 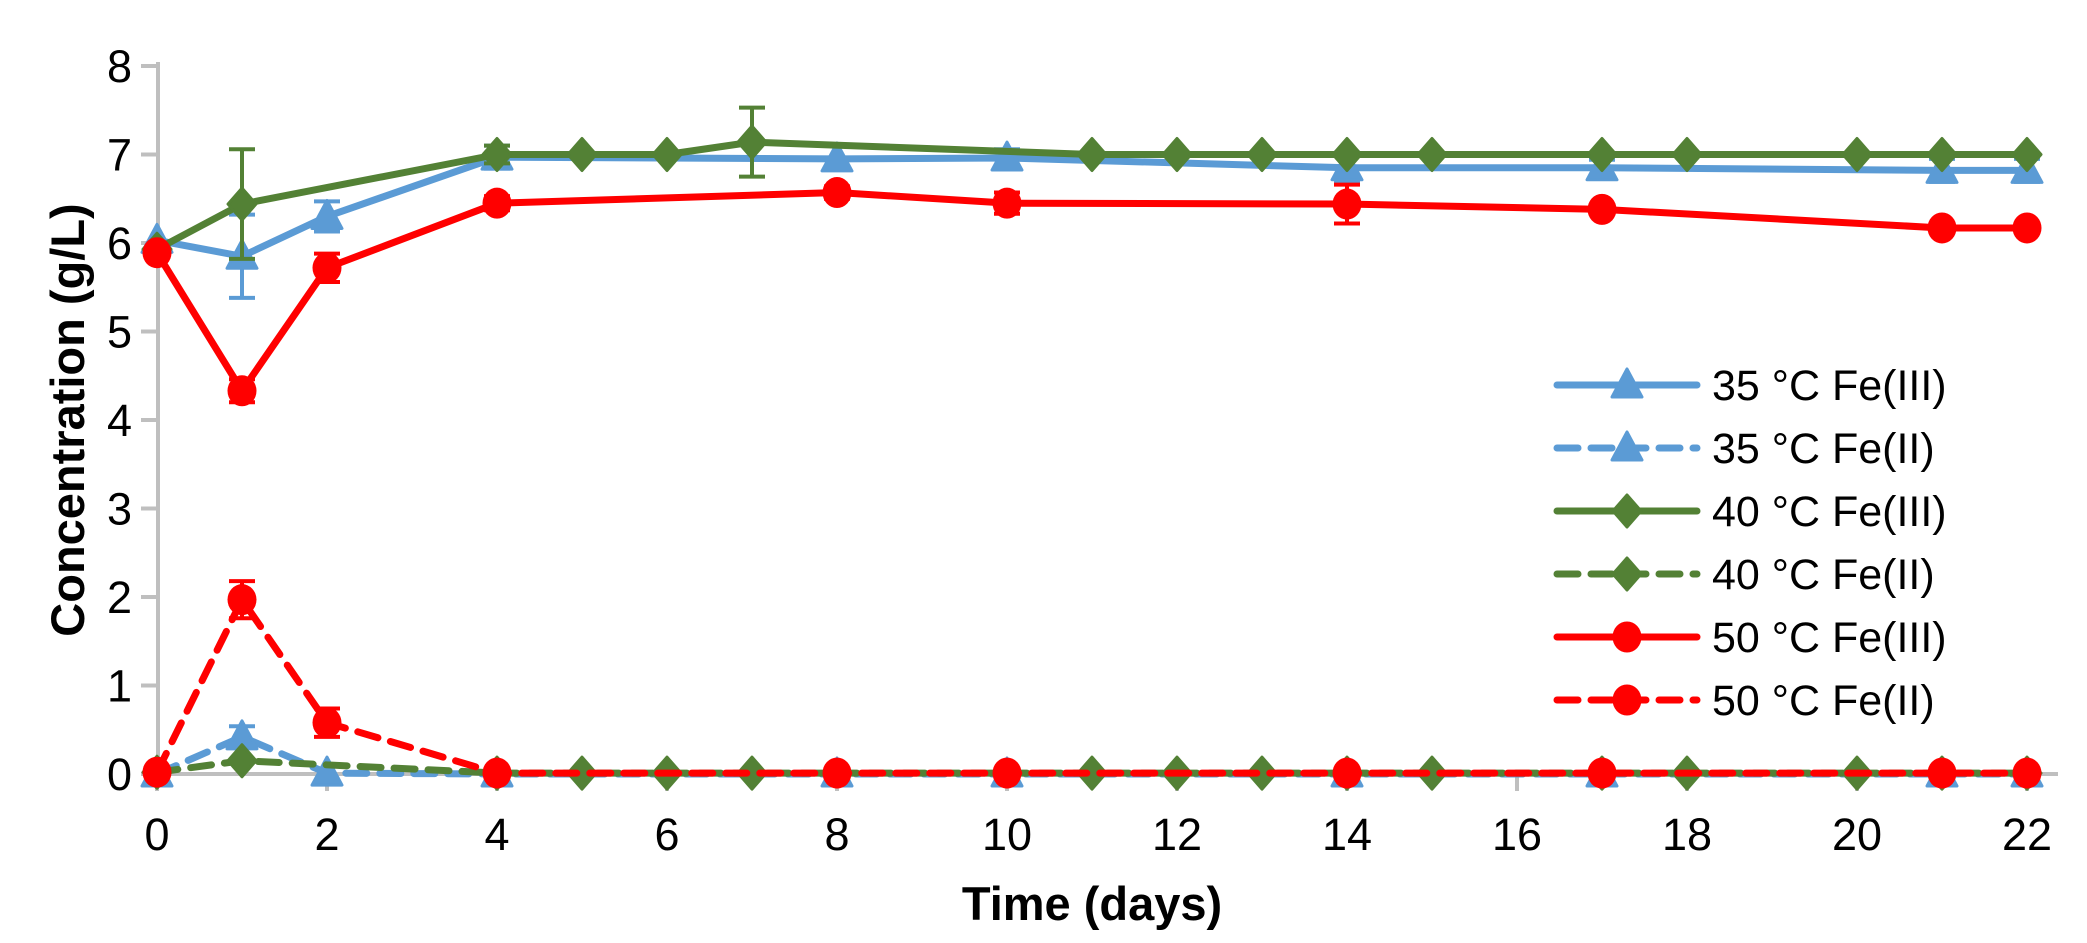 What do you see at coordinates (119, 332) in the screenshot?
I see `y-axis-tick-label: 5` at bounding box center [119, 332].